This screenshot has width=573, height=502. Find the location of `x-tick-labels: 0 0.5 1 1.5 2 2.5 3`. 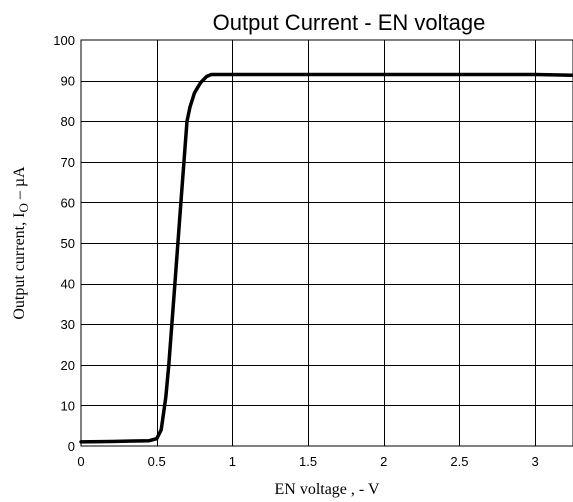

x-tick-labels: 0 0.5 1 1.5 2 2.5 3 is located at coordinates (307, 461).